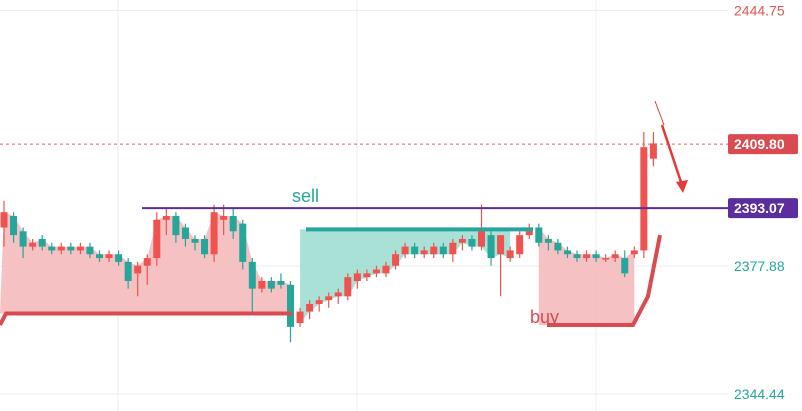 This screenshot has width=802, height=411. I want to click on buy-annotation: buy, so click(544, 317).